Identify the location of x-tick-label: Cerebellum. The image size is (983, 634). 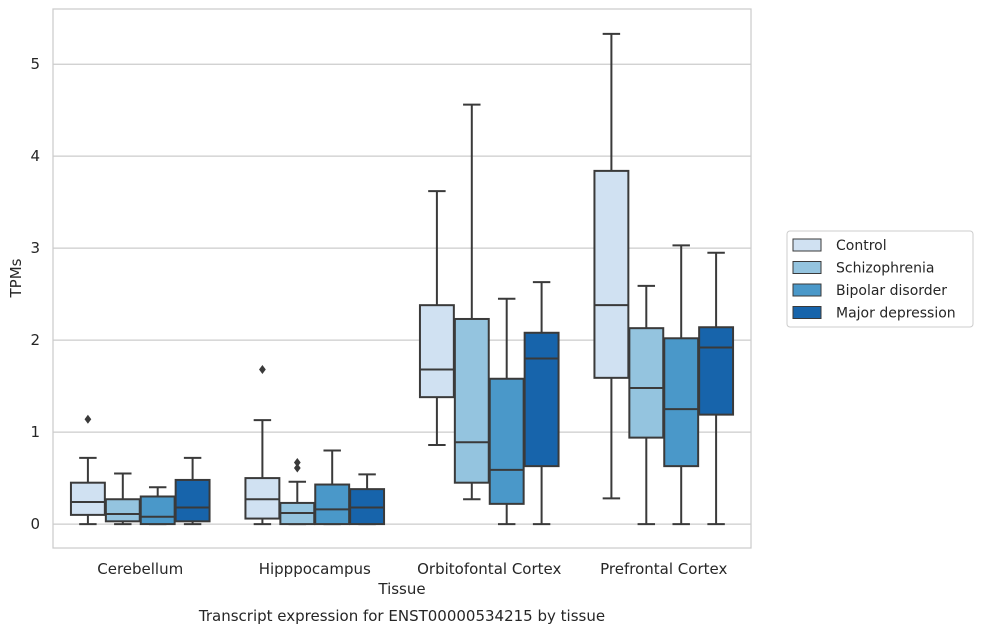
(140, 569).